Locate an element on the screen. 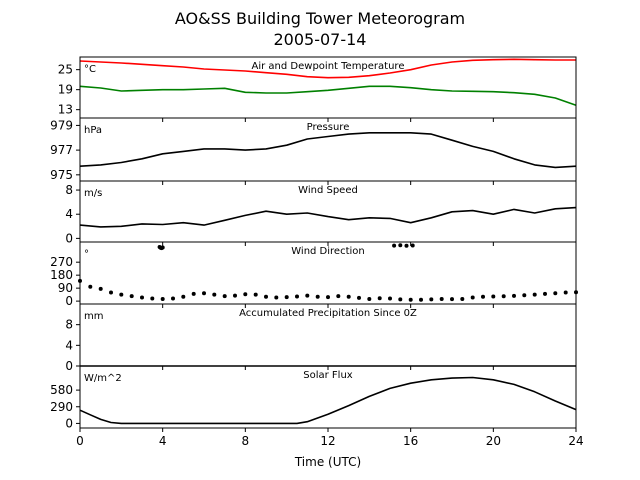 This screenshot has height=480, width=640. panel-0-series-0-line is located at coordinates (327, 68).